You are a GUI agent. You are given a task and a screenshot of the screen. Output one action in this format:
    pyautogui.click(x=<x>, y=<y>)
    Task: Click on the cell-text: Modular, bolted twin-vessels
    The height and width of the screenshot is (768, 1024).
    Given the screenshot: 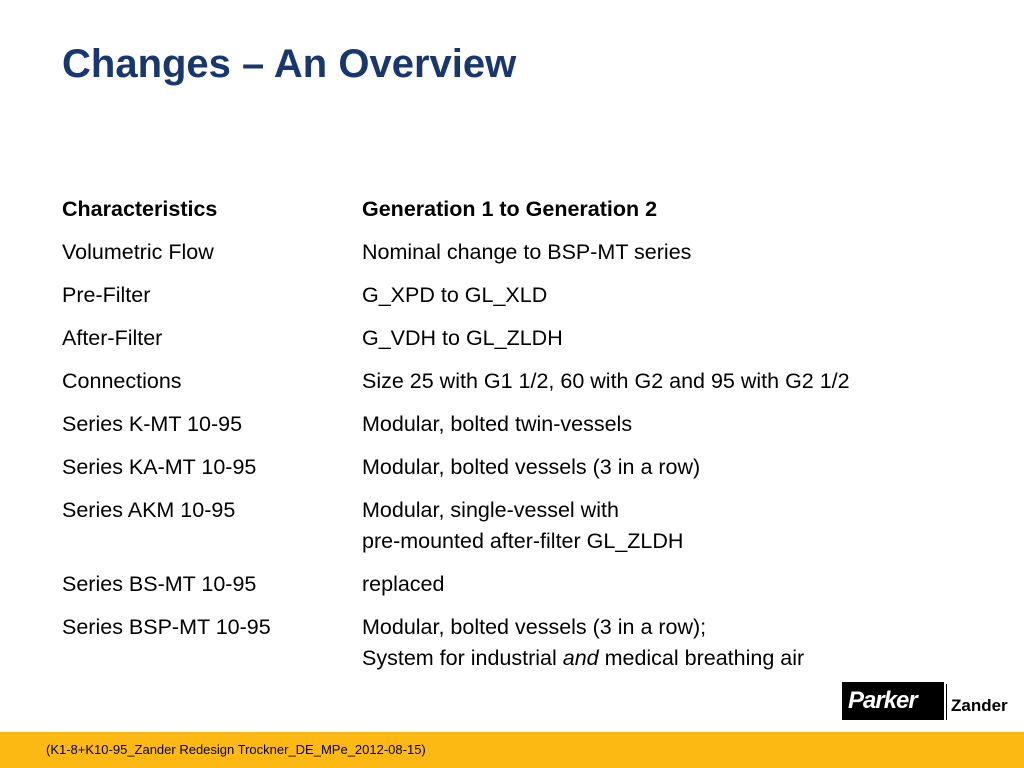 What is the action you would take?
    pyautogui.click(x=497, y=424)
    